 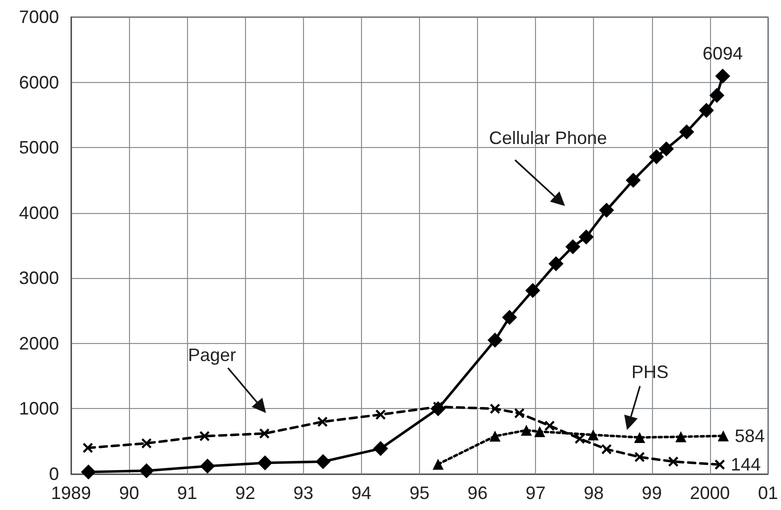 I want to click on y-tick-label: 2000, so click(x=38, y=343).